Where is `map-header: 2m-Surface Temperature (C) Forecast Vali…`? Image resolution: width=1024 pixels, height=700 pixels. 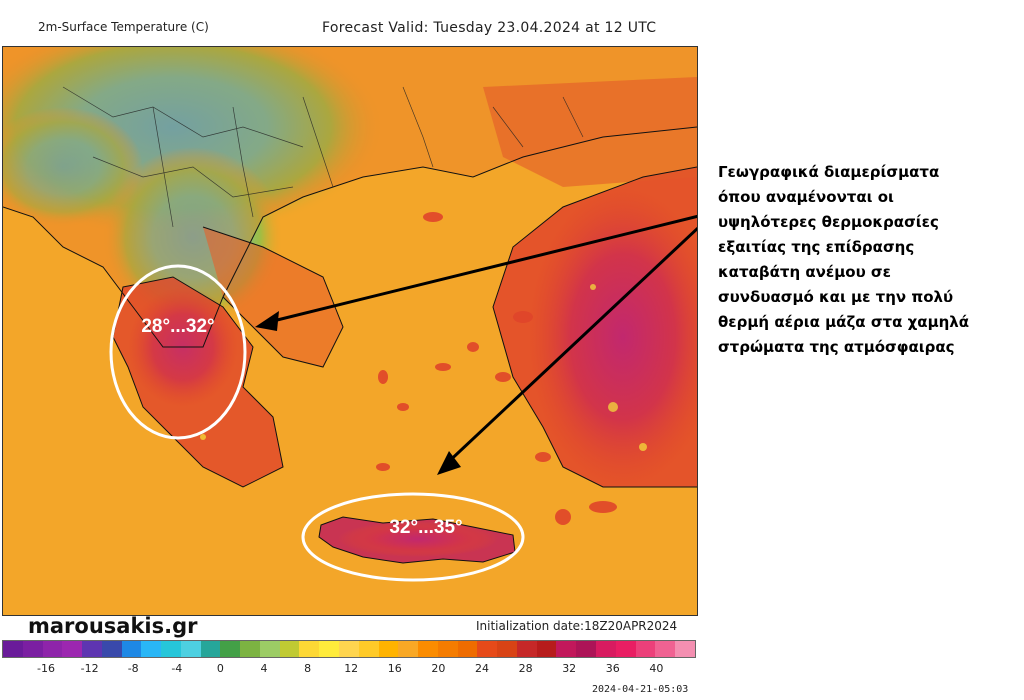
map-header: 2m-Surface Temperature (C) Forecast Vali… is located at coordinates (350, 22).